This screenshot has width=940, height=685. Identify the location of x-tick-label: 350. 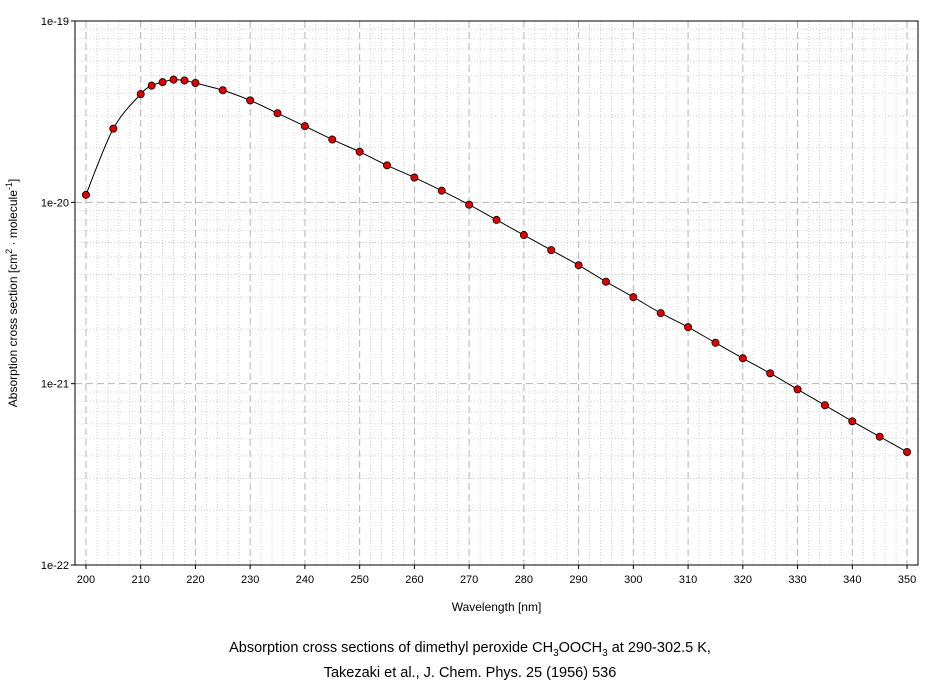
(907, 580).